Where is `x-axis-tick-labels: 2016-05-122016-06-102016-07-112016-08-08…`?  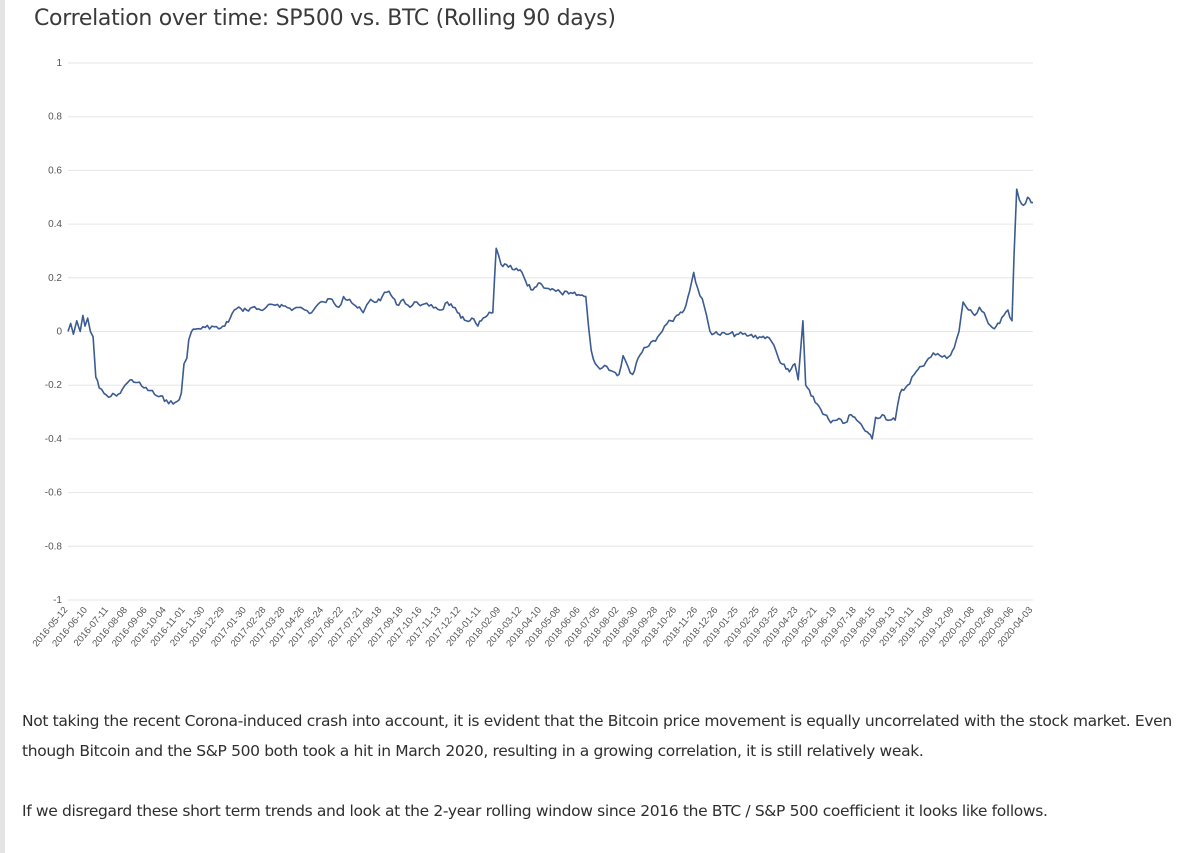 x-axis-tick-labels: 2016-05-122016-06-102016-07-112016-08-08… is located at coordinates (533, 627).